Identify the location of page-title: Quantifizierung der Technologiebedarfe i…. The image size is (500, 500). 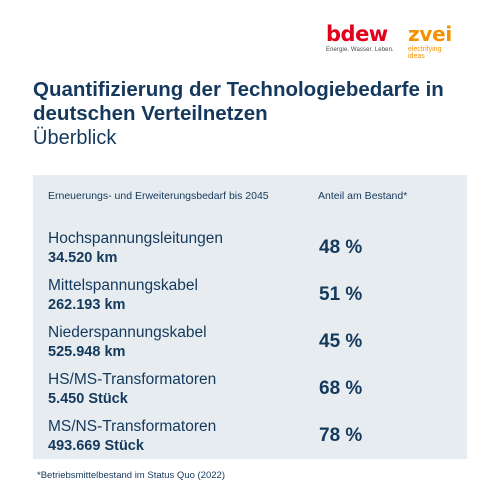
(238, 101).